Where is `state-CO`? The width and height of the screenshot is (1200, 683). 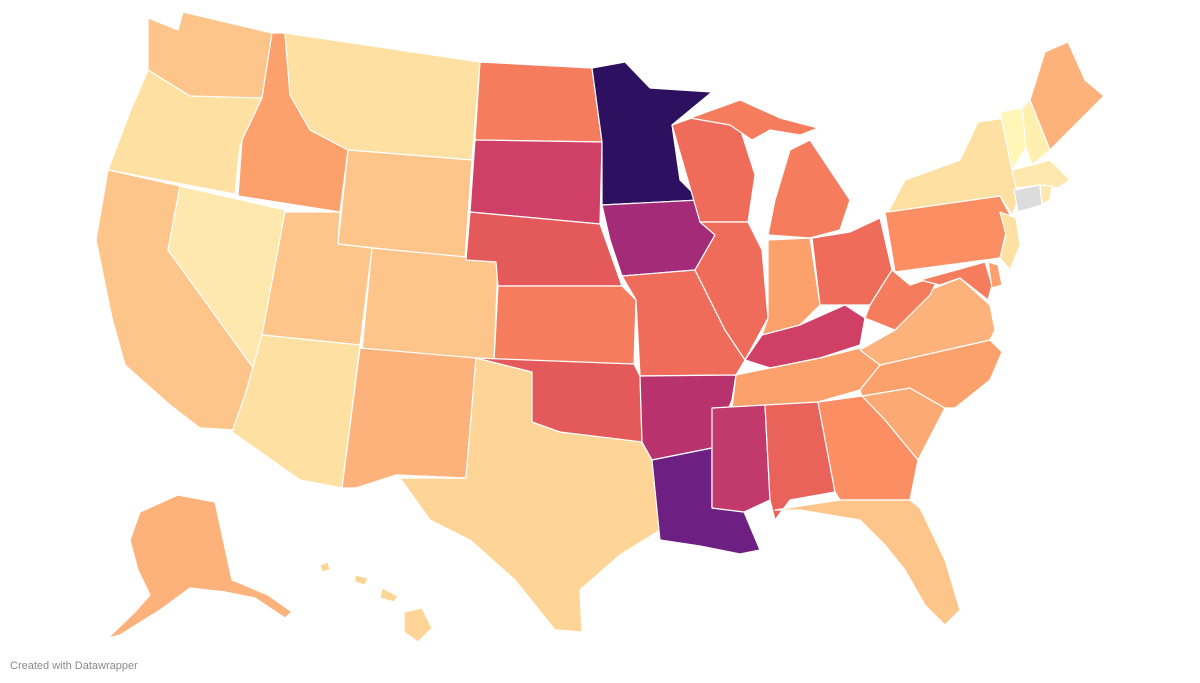
state-CO is located at coordinates (430, 304).